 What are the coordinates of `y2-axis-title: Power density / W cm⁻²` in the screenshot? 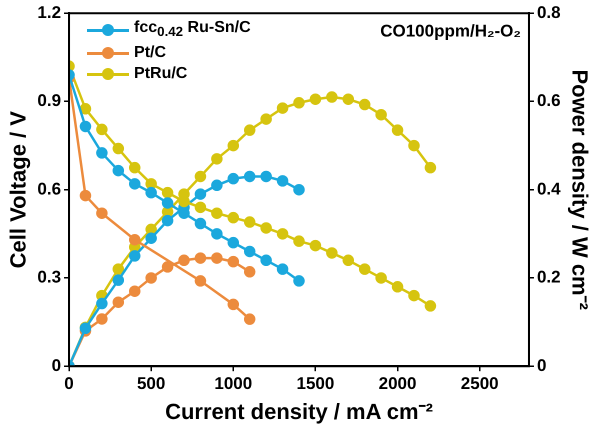 It's located at (580, 189).